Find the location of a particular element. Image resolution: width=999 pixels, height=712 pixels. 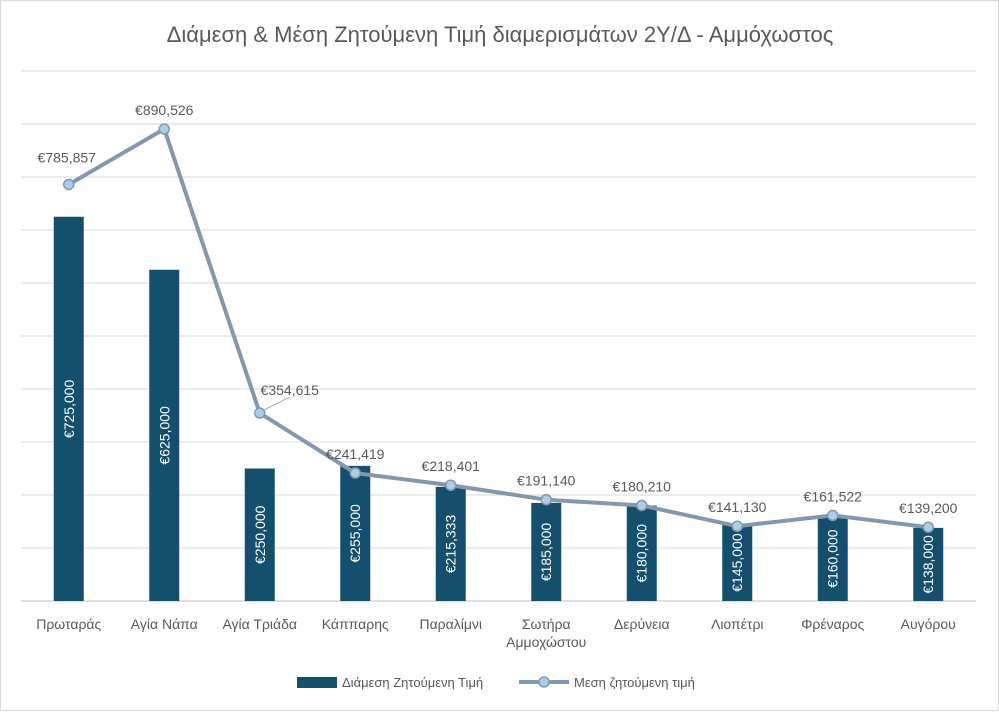

legend-marker is located at coordinates (544, 682).